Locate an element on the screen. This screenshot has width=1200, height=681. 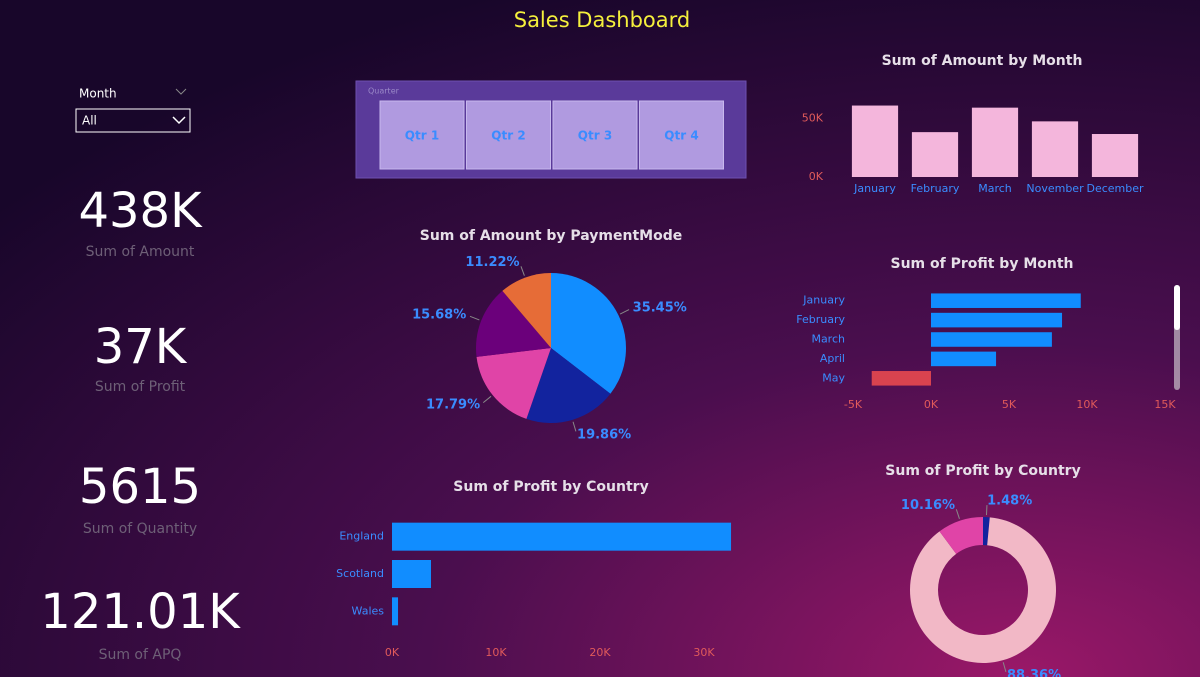
kpi-label: Sum of APQ is located at coordinates (140, 655).